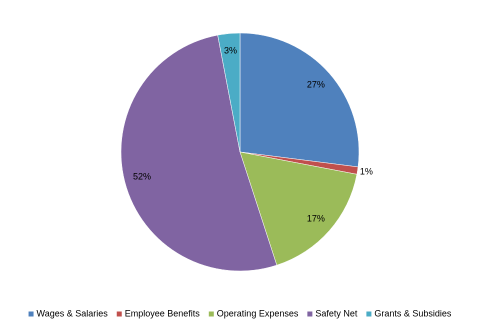 The width and height of the screenshot is (480, 333). Describe the element at coordinates (366, 171) in the screenshot. I see `data-label: 1%` at that location.